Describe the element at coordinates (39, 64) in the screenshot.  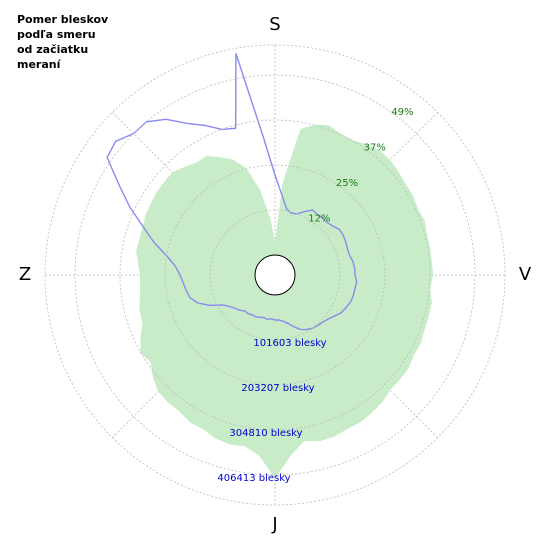
I see `chart-title: meraní` at that location.